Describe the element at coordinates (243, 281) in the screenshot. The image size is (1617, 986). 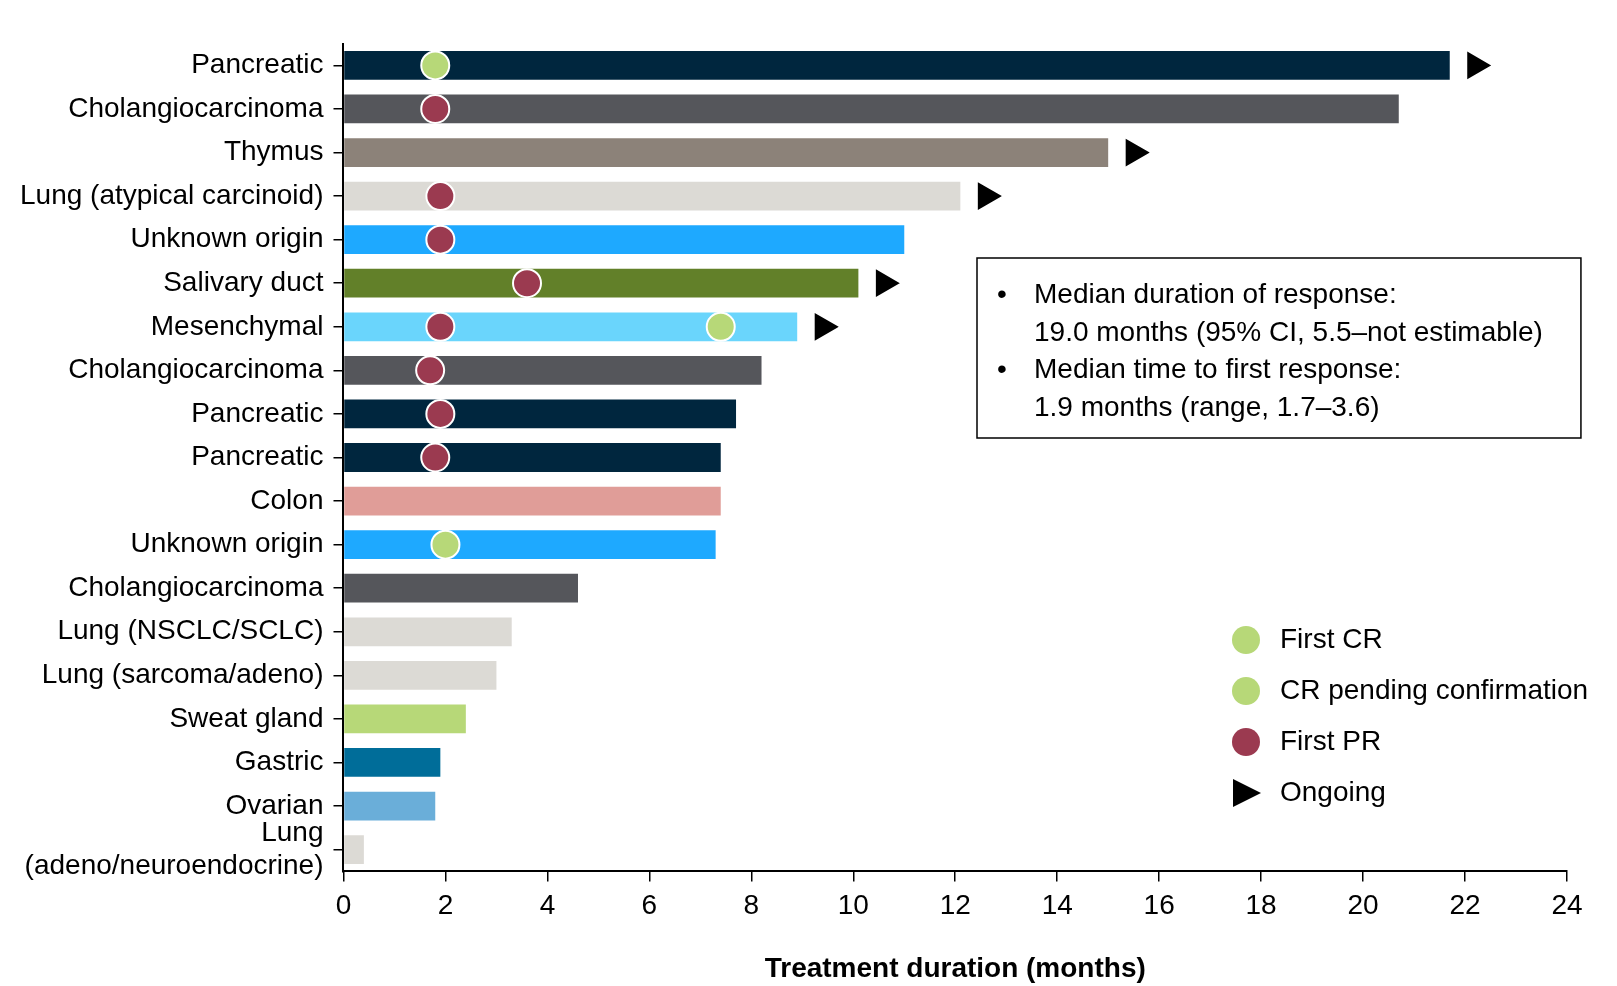
I see `y-tick-label: Salivary duct` at that location.